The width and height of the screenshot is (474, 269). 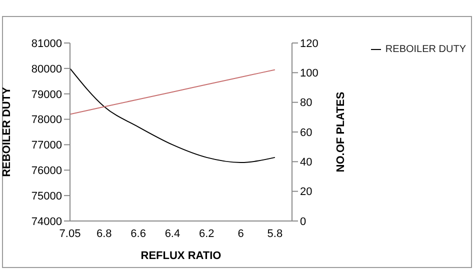 What do you see at coordinates (138, 234) in the screenshot?
I see `x-tick-label: 6.6` at bounding box center [138, 234].